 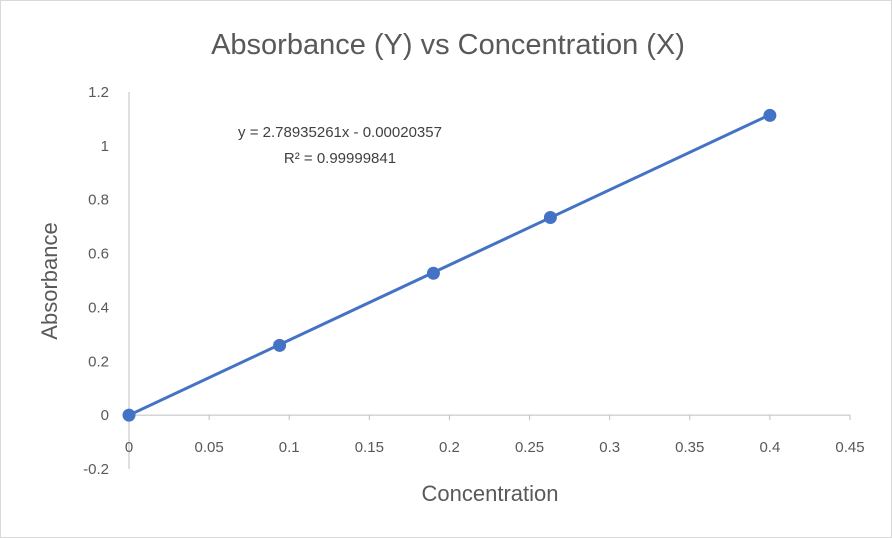 I want to click on x-tick-label: 0.3, so click(x=609, y=447).